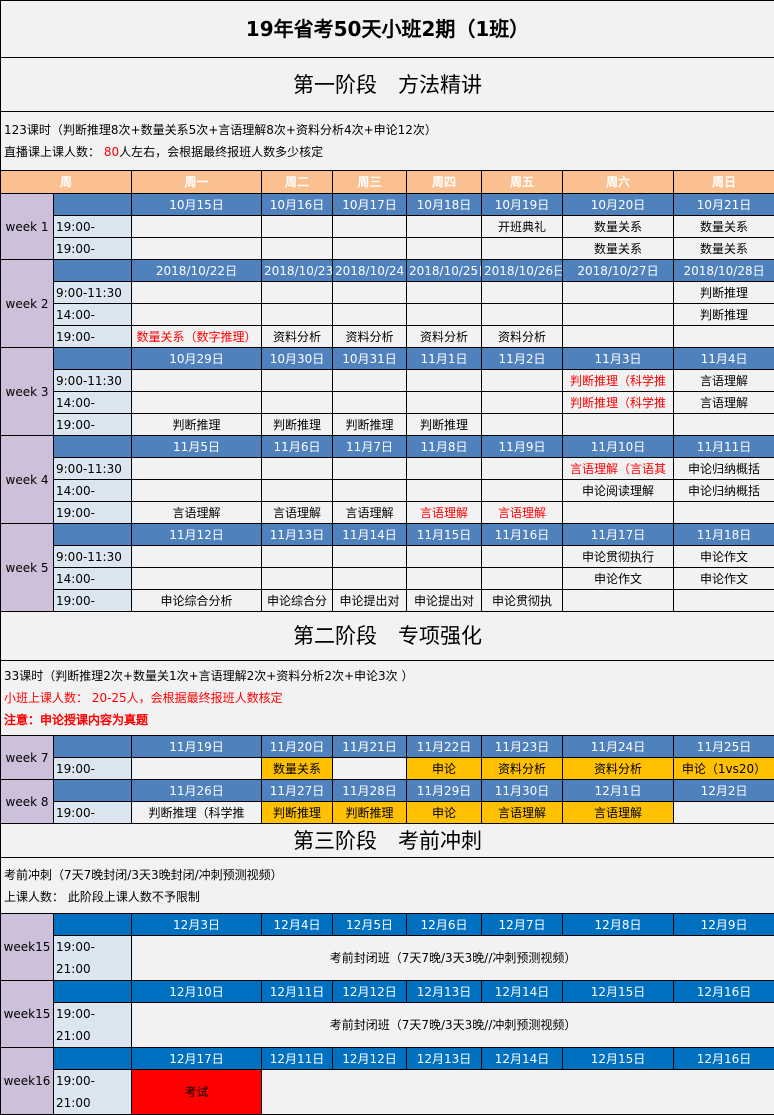 This screenshot has width=774, height=1115. What do you see at coordinates (370, 271) in the screenshot?
I see `date-cell: 2018/10/24日` at bounding box center [370, 271].